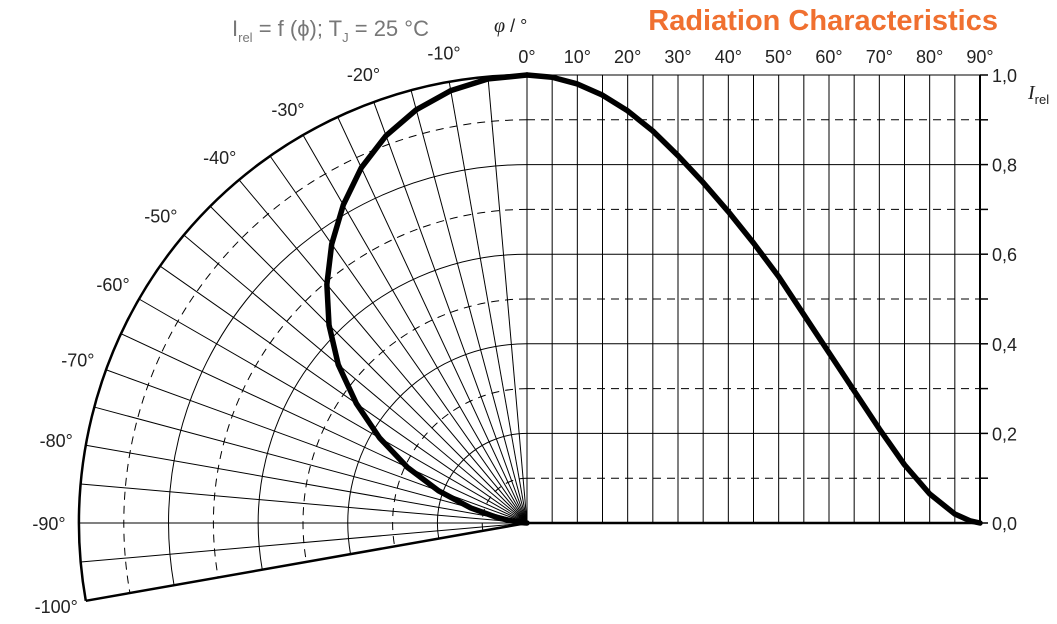 The image size is (1057, 624). Describe the element at coordinates (363, 75) in the screenshot. I see `polar-tick-label: -20°` at that location.